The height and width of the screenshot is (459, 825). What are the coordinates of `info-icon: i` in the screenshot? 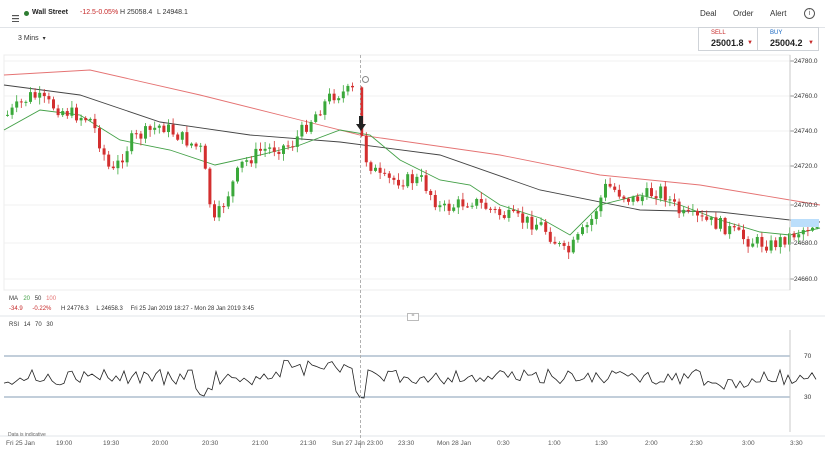 It's located at (809, 13).